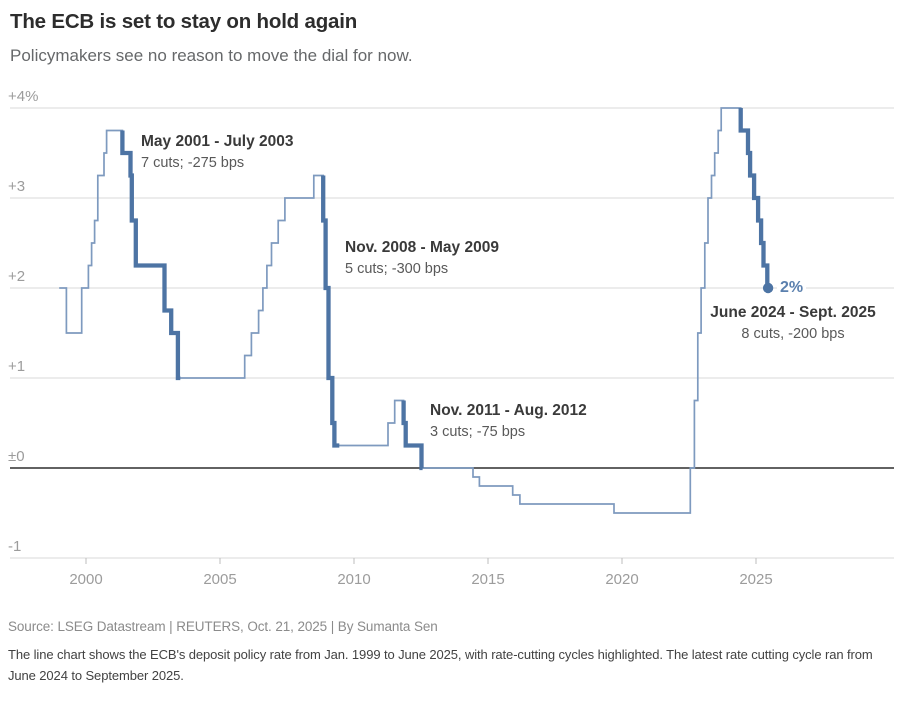 The image size is (915, 703). What do you see at coordinates (621, 579) in the screenshot?
I see `x-axis-label: 2020` at bounding box center [621, 579].